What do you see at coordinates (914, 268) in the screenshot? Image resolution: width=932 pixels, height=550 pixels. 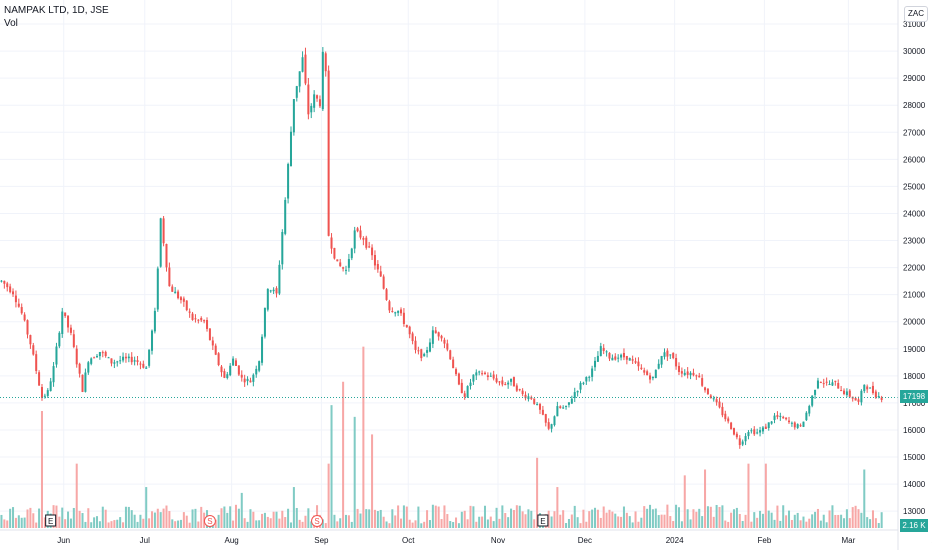 I see `price-tick-label: 22000` at bounding box center [914, 268].